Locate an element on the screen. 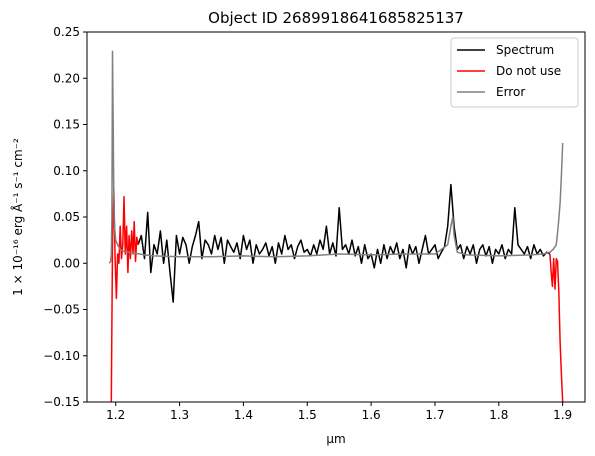 Image resolution: width=595 pixels, height=456 pixels. y-axis: −0.15 −0.10 −0.05 0.00 0.05 0.10 0.15 0.20 0.25 is located at coordinates (65, 217).